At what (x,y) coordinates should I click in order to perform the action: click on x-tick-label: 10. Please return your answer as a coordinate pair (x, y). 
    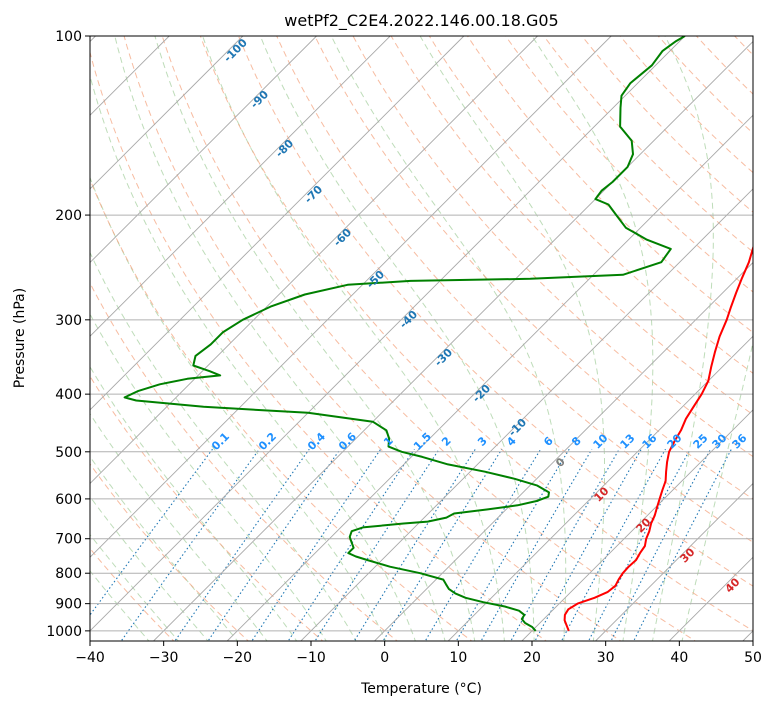
    Looking at the image, I should click on (458, 658).